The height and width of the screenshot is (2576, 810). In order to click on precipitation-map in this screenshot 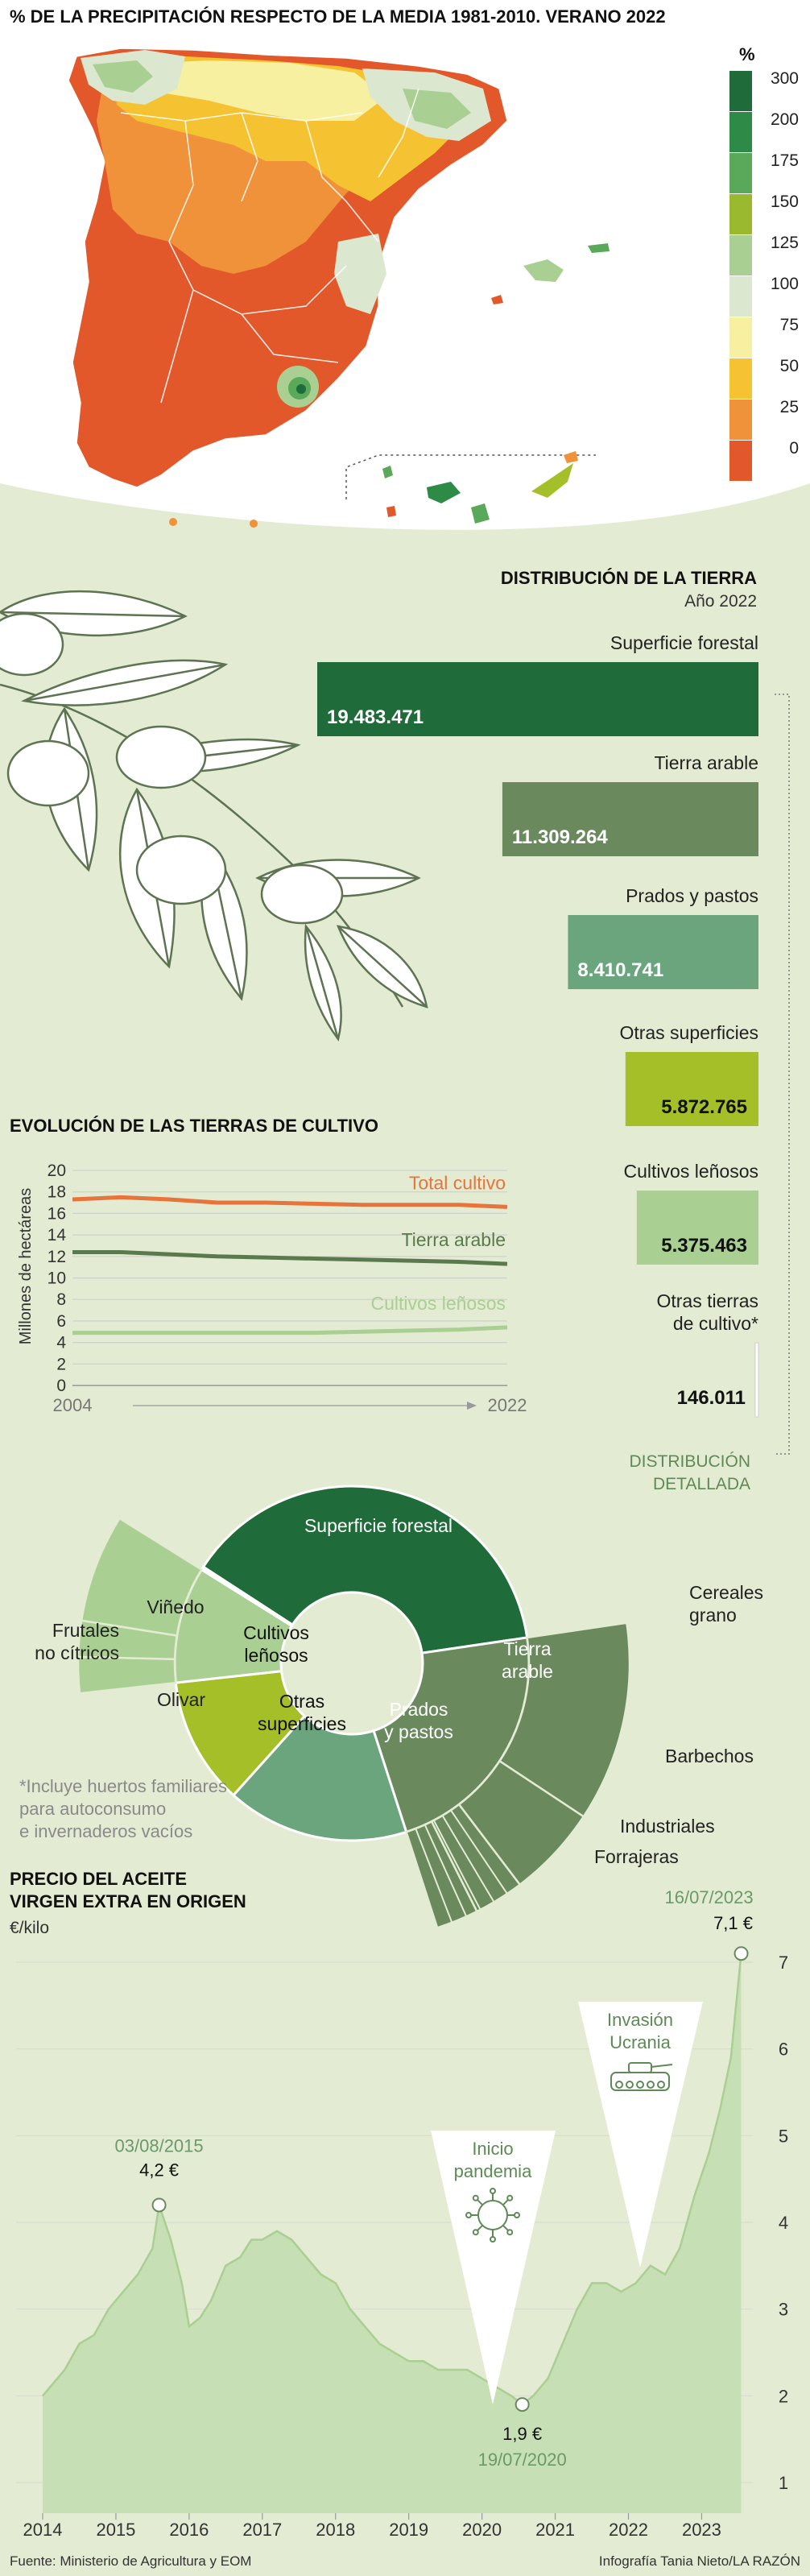, I will do `click(339, 288)`.